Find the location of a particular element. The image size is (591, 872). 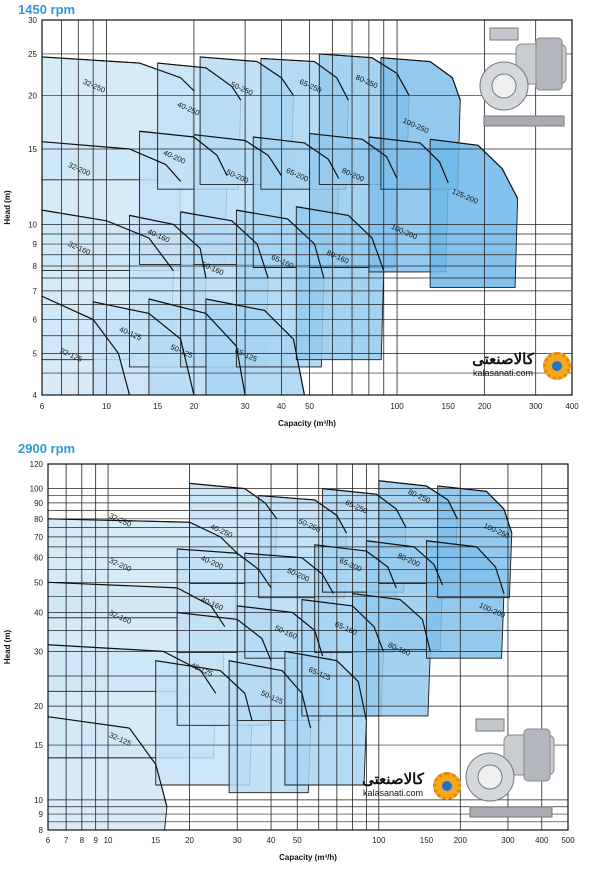

x-tick-label: 8 is located at coordinates (82, 840).